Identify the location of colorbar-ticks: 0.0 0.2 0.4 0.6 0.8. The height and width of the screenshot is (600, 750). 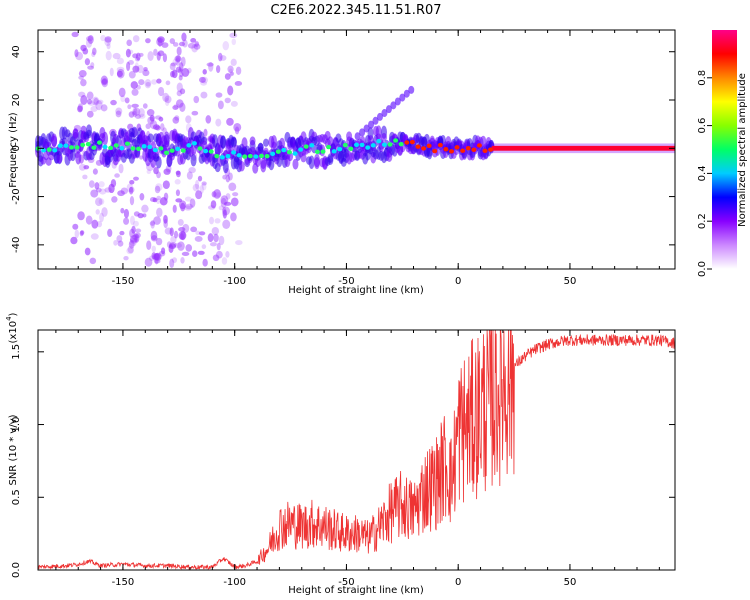
(704, 173).